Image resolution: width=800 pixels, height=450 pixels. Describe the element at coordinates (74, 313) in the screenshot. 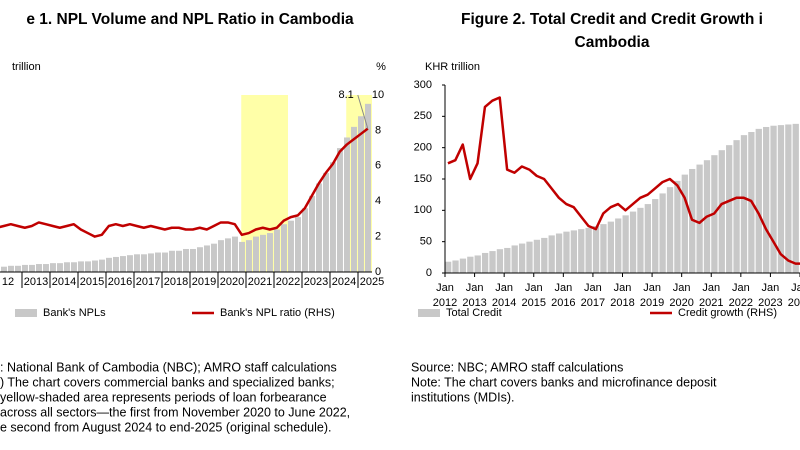

I see `legend-label: Bank's NPLs` at that location.